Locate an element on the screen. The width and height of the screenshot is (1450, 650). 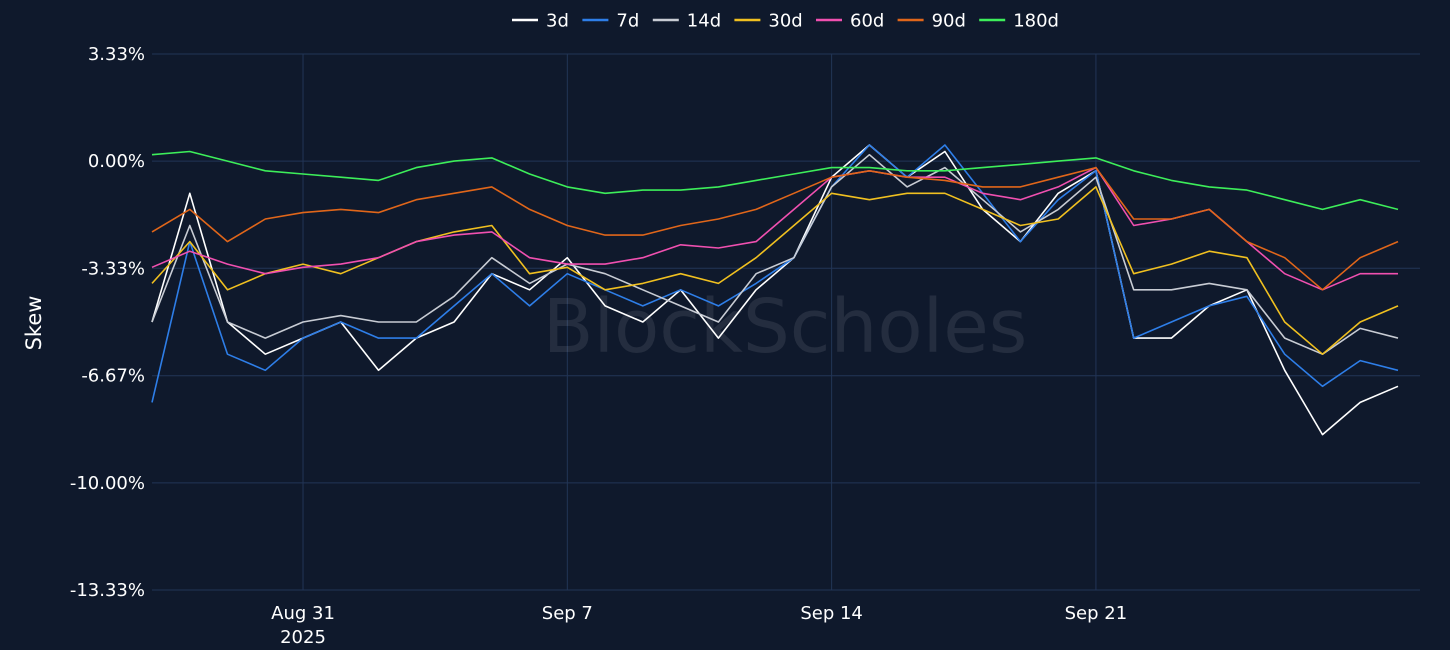
legend-item-30d: 30d is located at coordinates (768, 21).